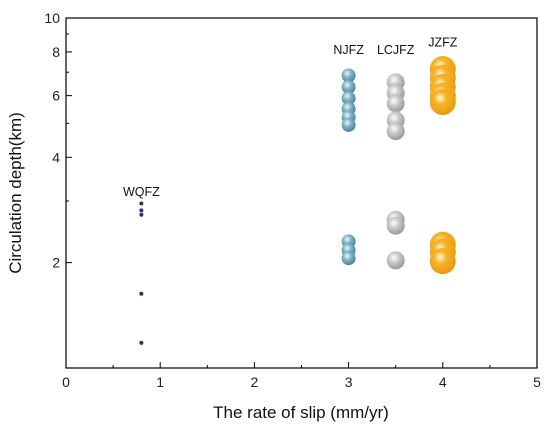 The image size is (550, 435). I want to click on y-axis-ticks: 2 4 6 8 10, so click(58, 189).